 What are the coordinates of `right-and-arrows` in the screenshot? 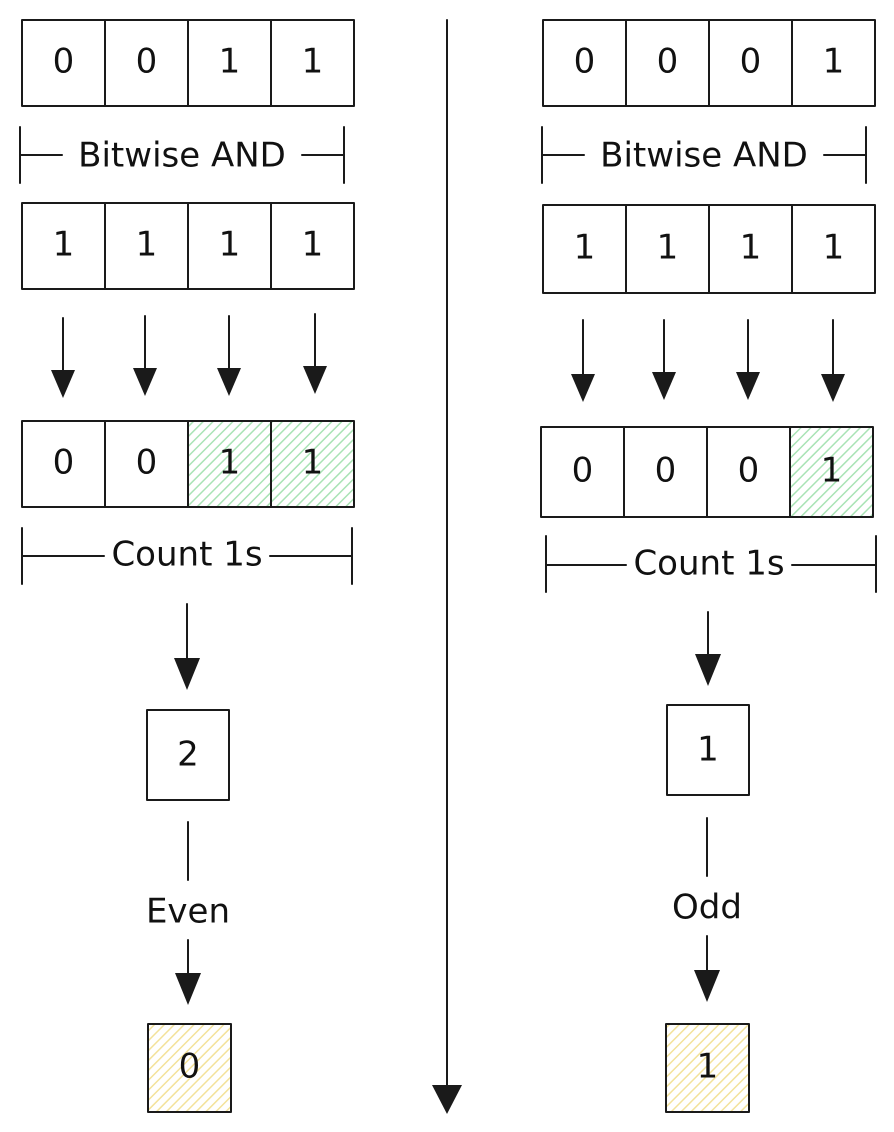 It's located at (708, 360).